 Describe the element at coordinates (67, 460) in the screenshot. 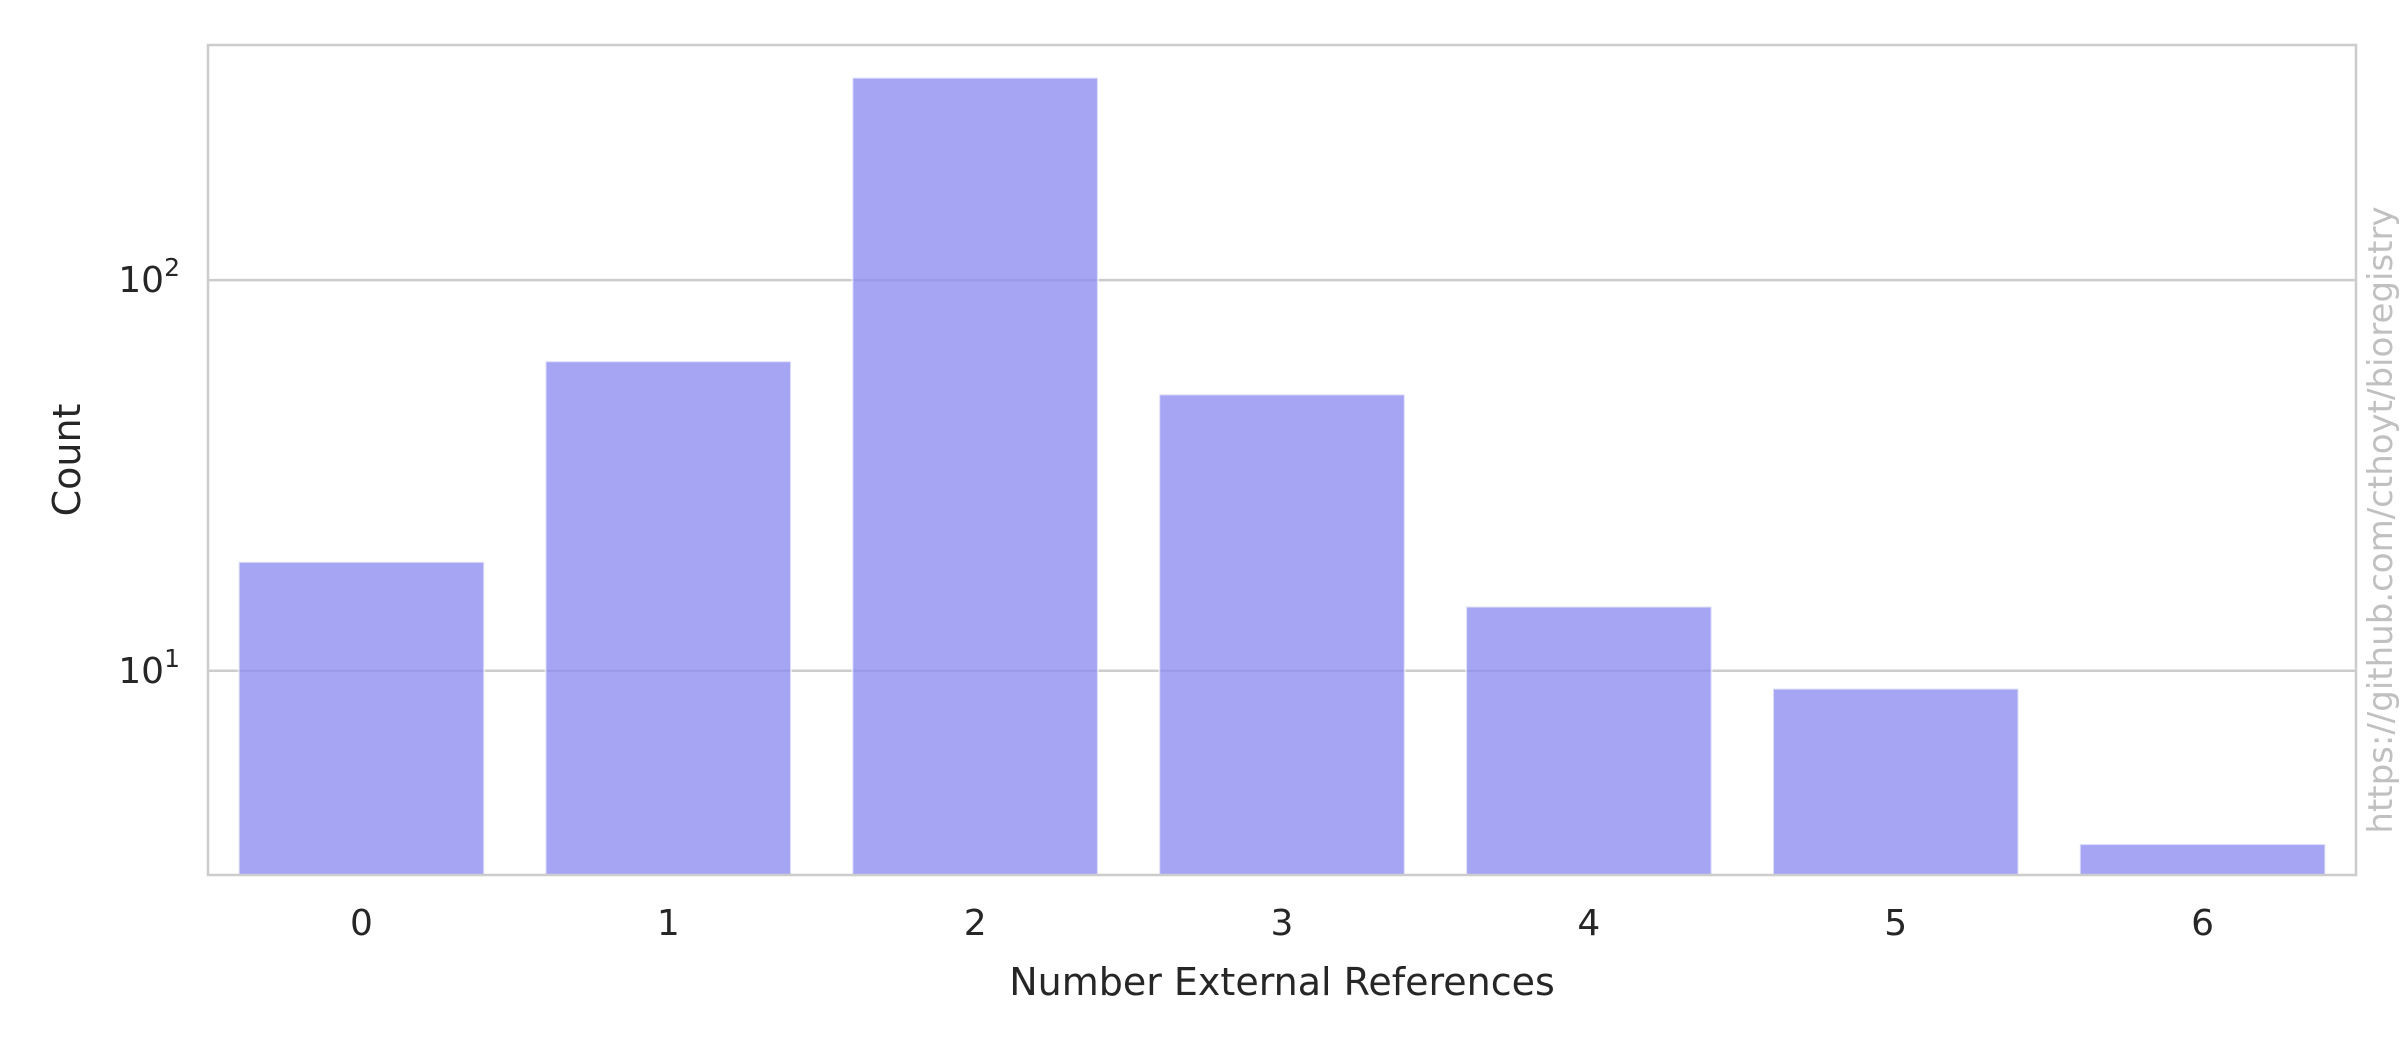

I see `y-axis-label: Count` at that location.